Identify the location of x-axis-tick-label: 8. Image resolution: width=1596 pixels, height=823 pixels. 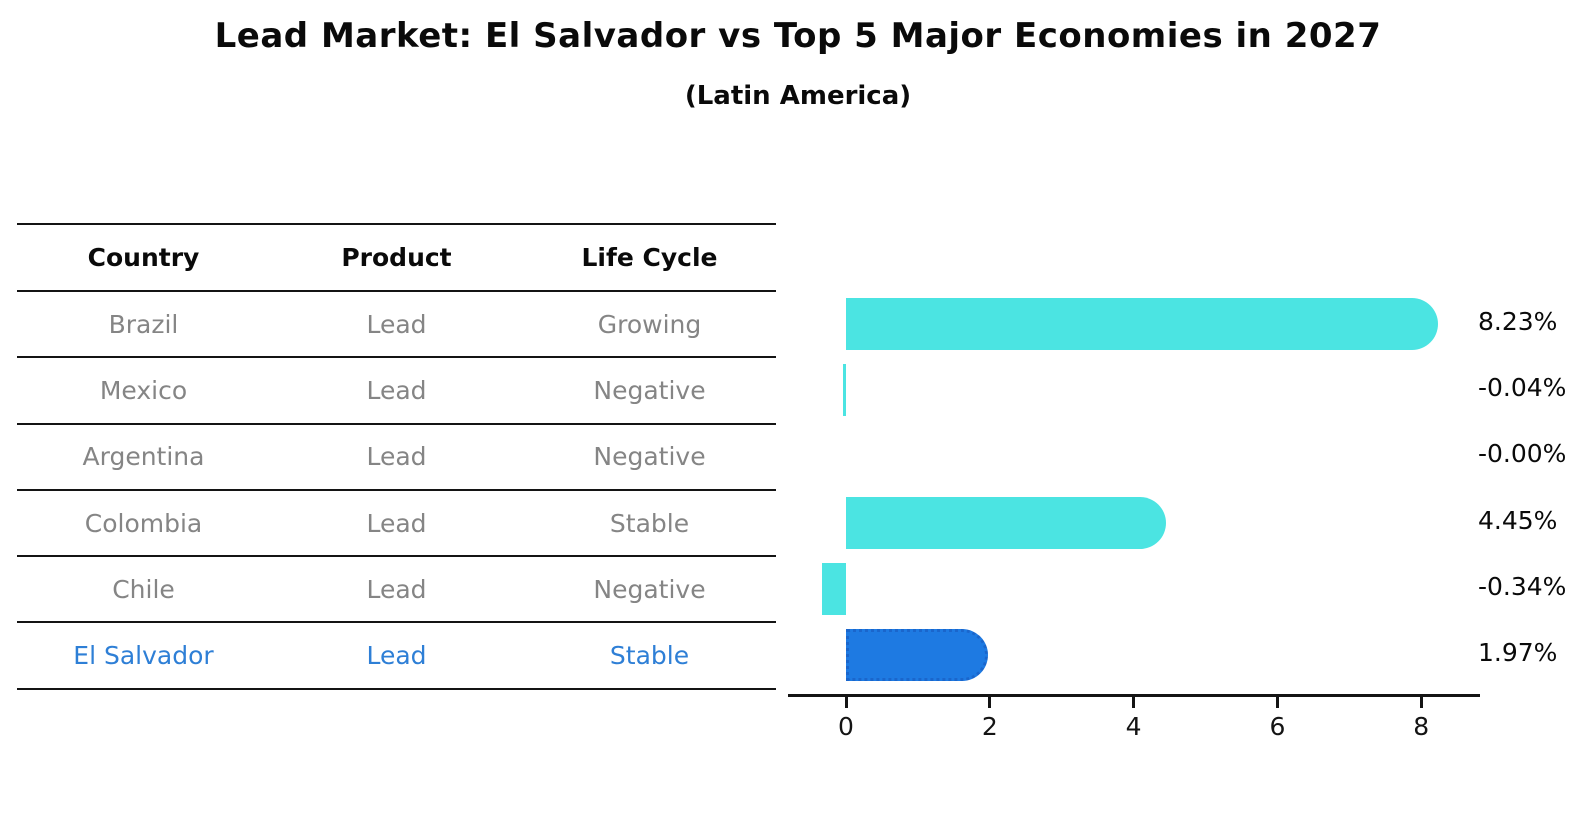
(1421, 726).